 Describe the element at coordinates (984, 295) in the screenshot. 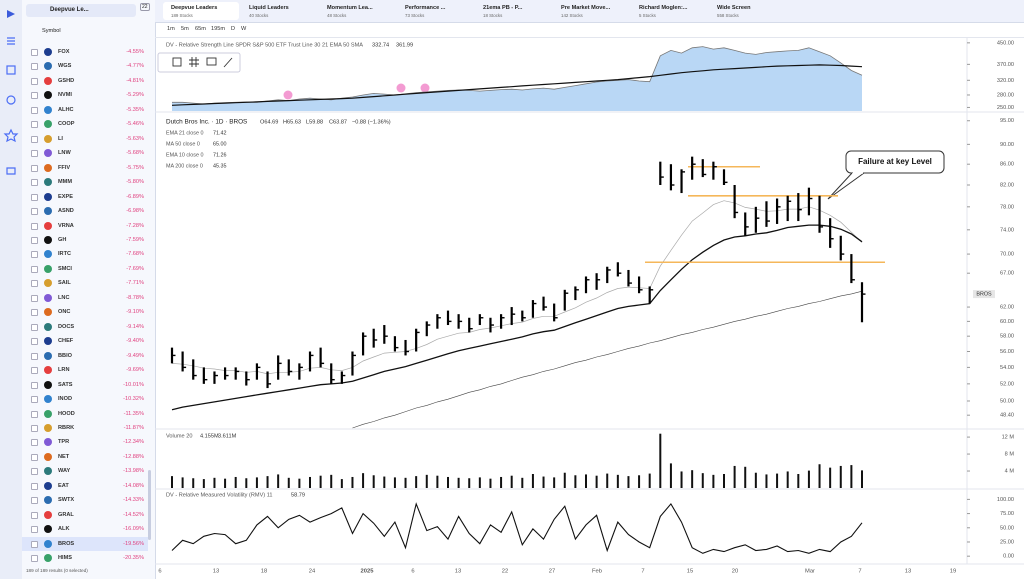

I see `axis-tag: BROS` at that location.